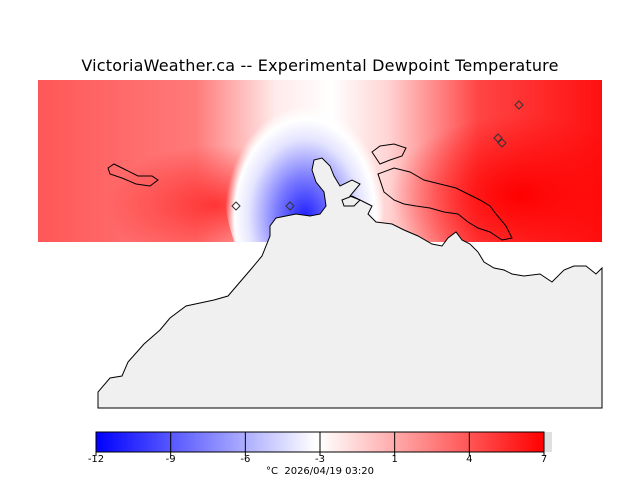 The image size is (640, 480). I want to click on scale-tick-label: -6, so click(245, 459).